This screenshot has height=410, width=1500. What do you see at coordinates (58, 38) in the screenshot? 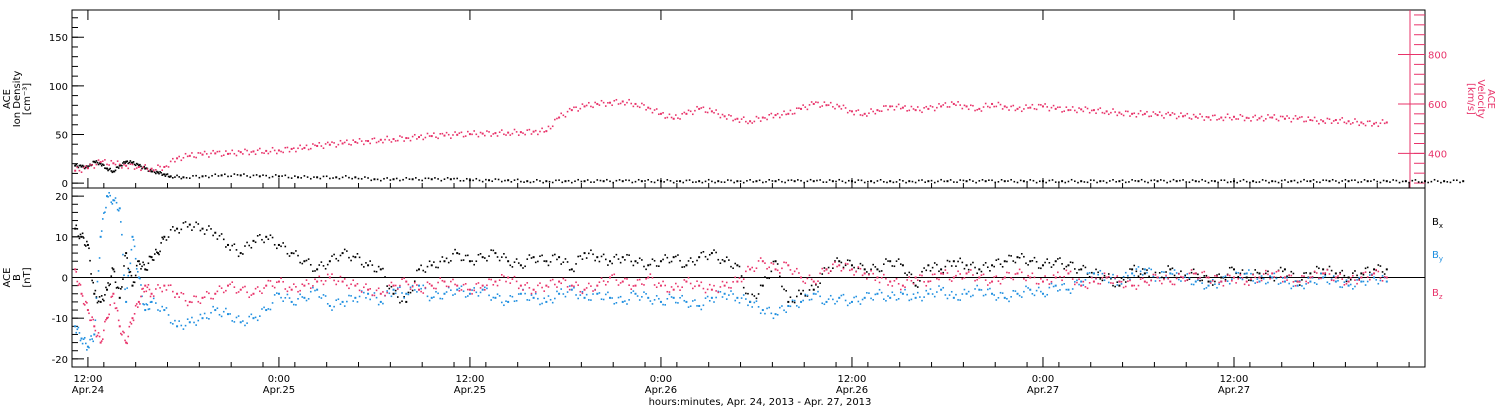
I see `y-tick-label: 150` at bounding box center [58, 38].